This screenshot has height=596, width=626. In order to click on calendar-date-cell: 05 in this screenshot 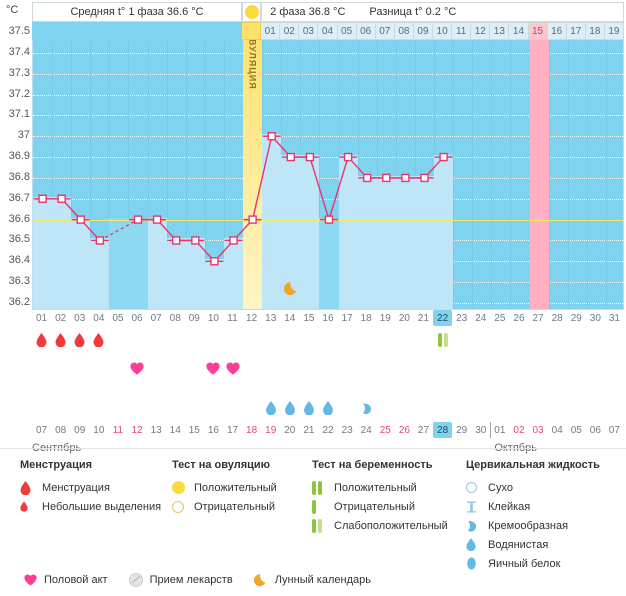, I will do `click(576, 430)`.